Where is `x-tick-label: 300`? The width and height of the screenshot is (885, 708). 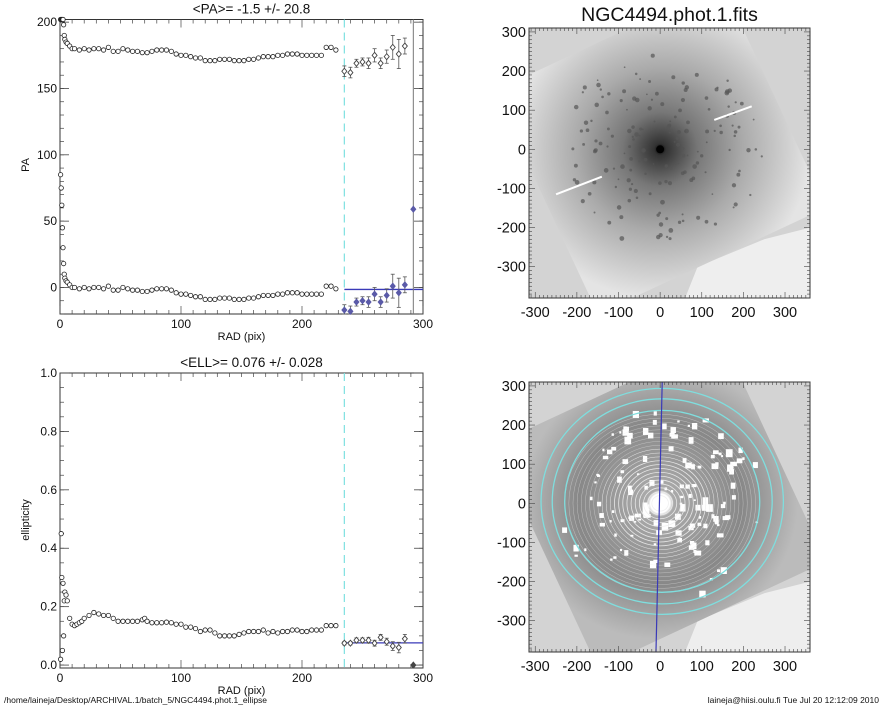 x-tick-label: 300 is located at coordinates (423, 678).